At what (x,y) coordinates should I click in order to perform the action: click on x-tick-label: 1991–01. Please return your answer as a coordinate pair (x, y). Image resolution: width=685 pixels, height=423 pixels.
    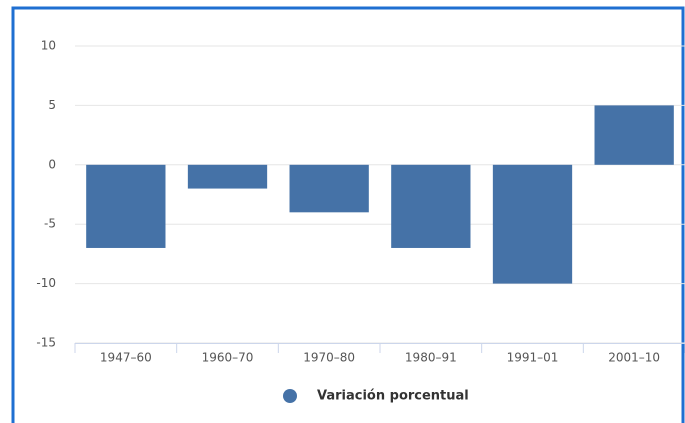
    Looking at the image, I should click on (533, 358).